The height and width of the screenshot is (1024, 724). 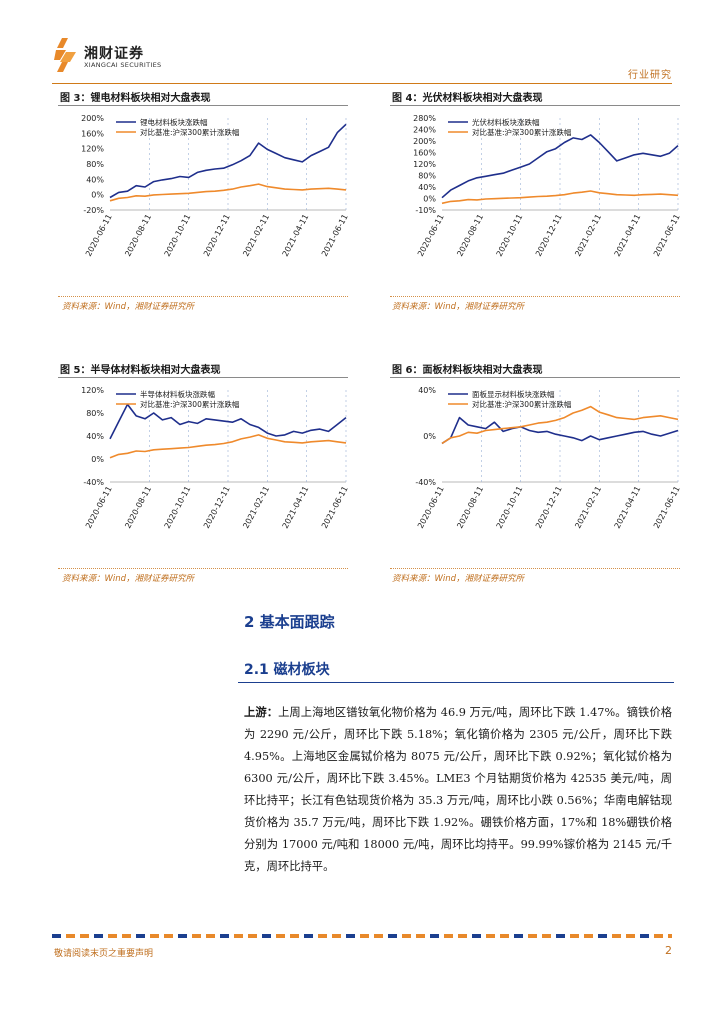 I want to click on y-tick-label: 160%, so click(x=92, y=133).